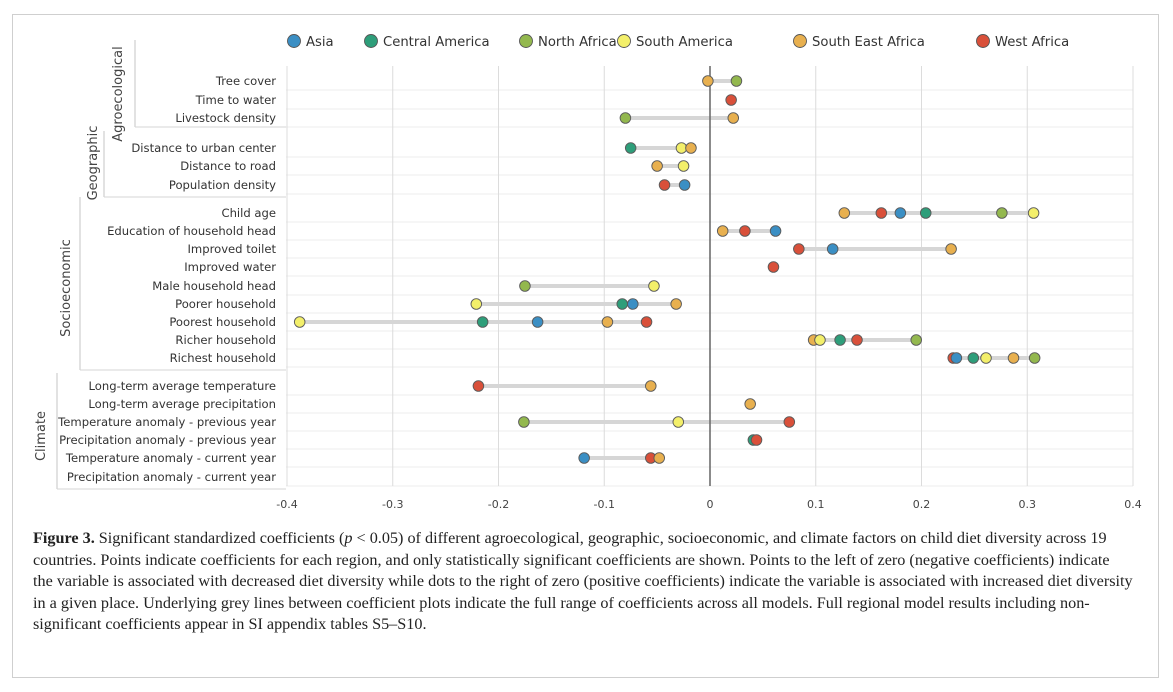 Image resolution: width=1173 pixels, height=692 pixels. Describe the element at coordinates (236, 100) in the screenshot. I see `row-label: Time to water` at that location.